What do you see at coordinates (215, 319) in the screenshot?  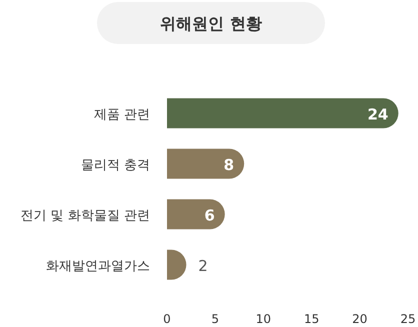 I see `x-tick-label: 5` at bounding box center [215, 319].